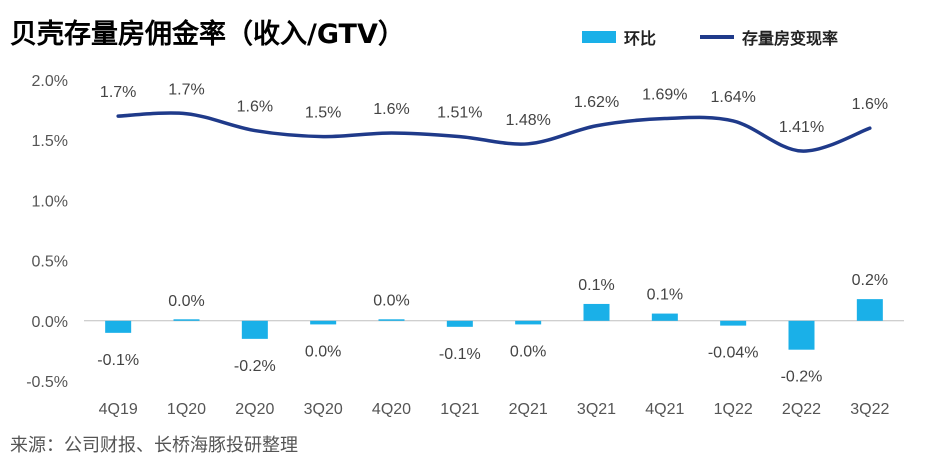 This screenshot has width=931, height=461. I want to click on x-tick-label: 4Q20, so click(391, 409).